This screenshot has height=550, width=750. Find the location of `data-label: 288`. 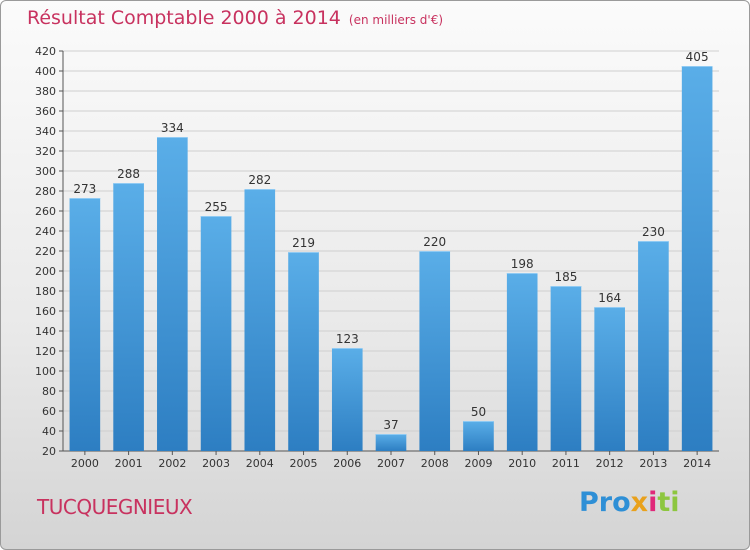

data-label: 288 is located at coordinates (128, 174).